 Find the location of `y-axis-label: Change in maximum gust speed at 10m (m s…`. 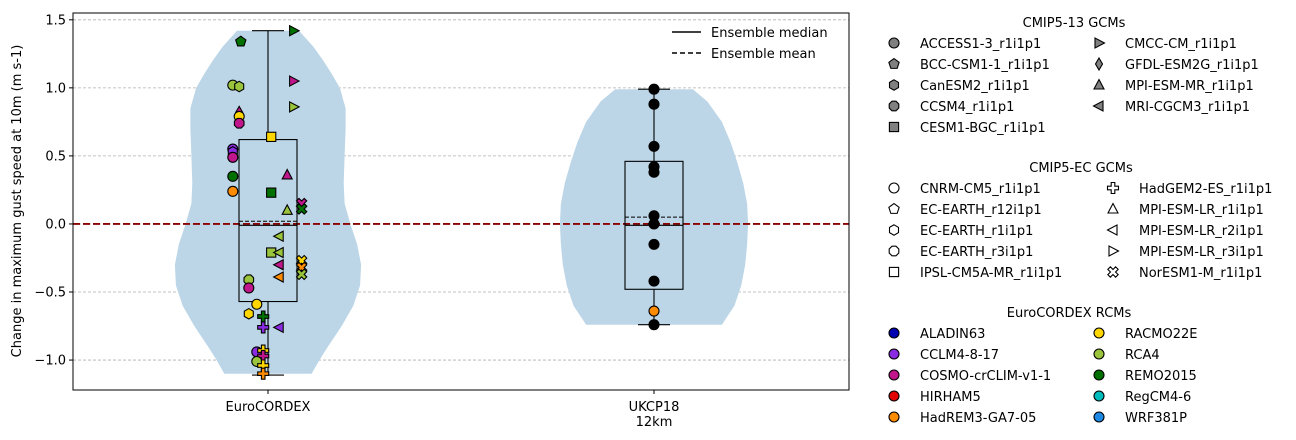

y-axis-label: Change in maximum gust speed at 10m (m s… is located at coordinates (17, 201).